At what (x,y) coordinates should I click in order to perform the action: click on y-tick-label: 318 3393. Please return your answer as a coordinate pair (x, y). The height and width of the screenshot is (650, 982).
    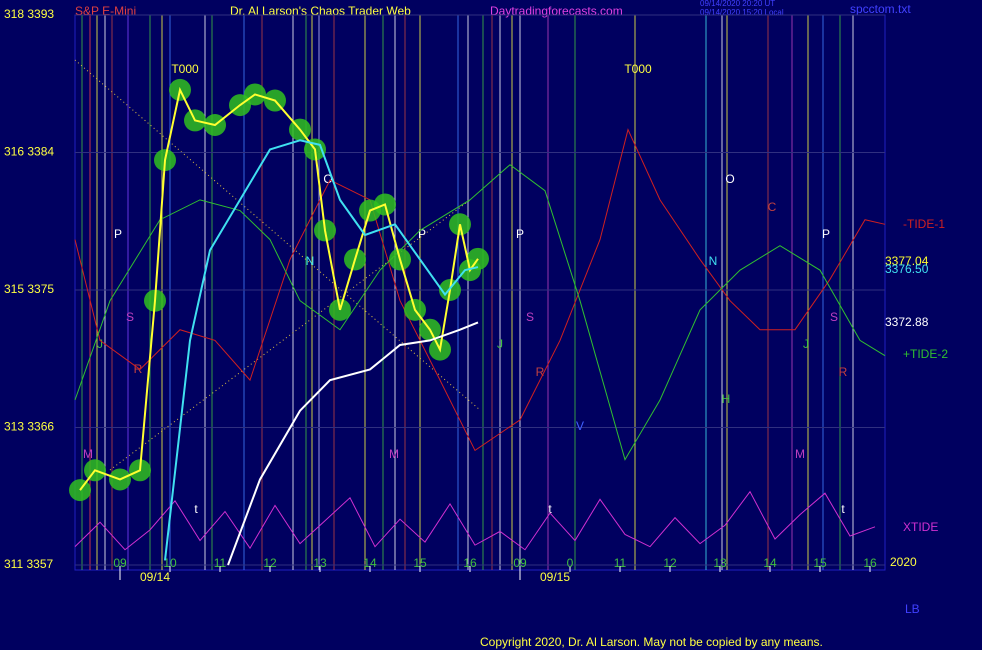
    Looking at the image, I should click on (29, 14).